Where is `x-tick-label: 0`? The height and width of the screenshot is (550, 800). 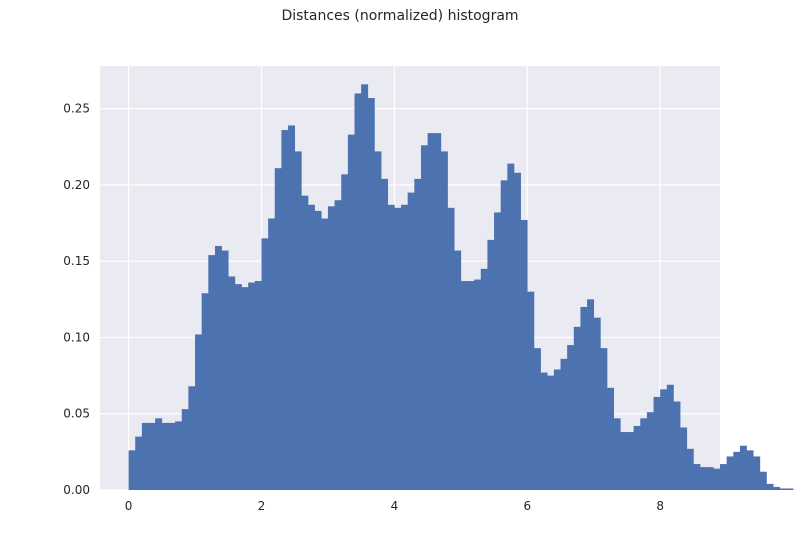 x-tick-label: 0 is located at coordinates (129, 506).